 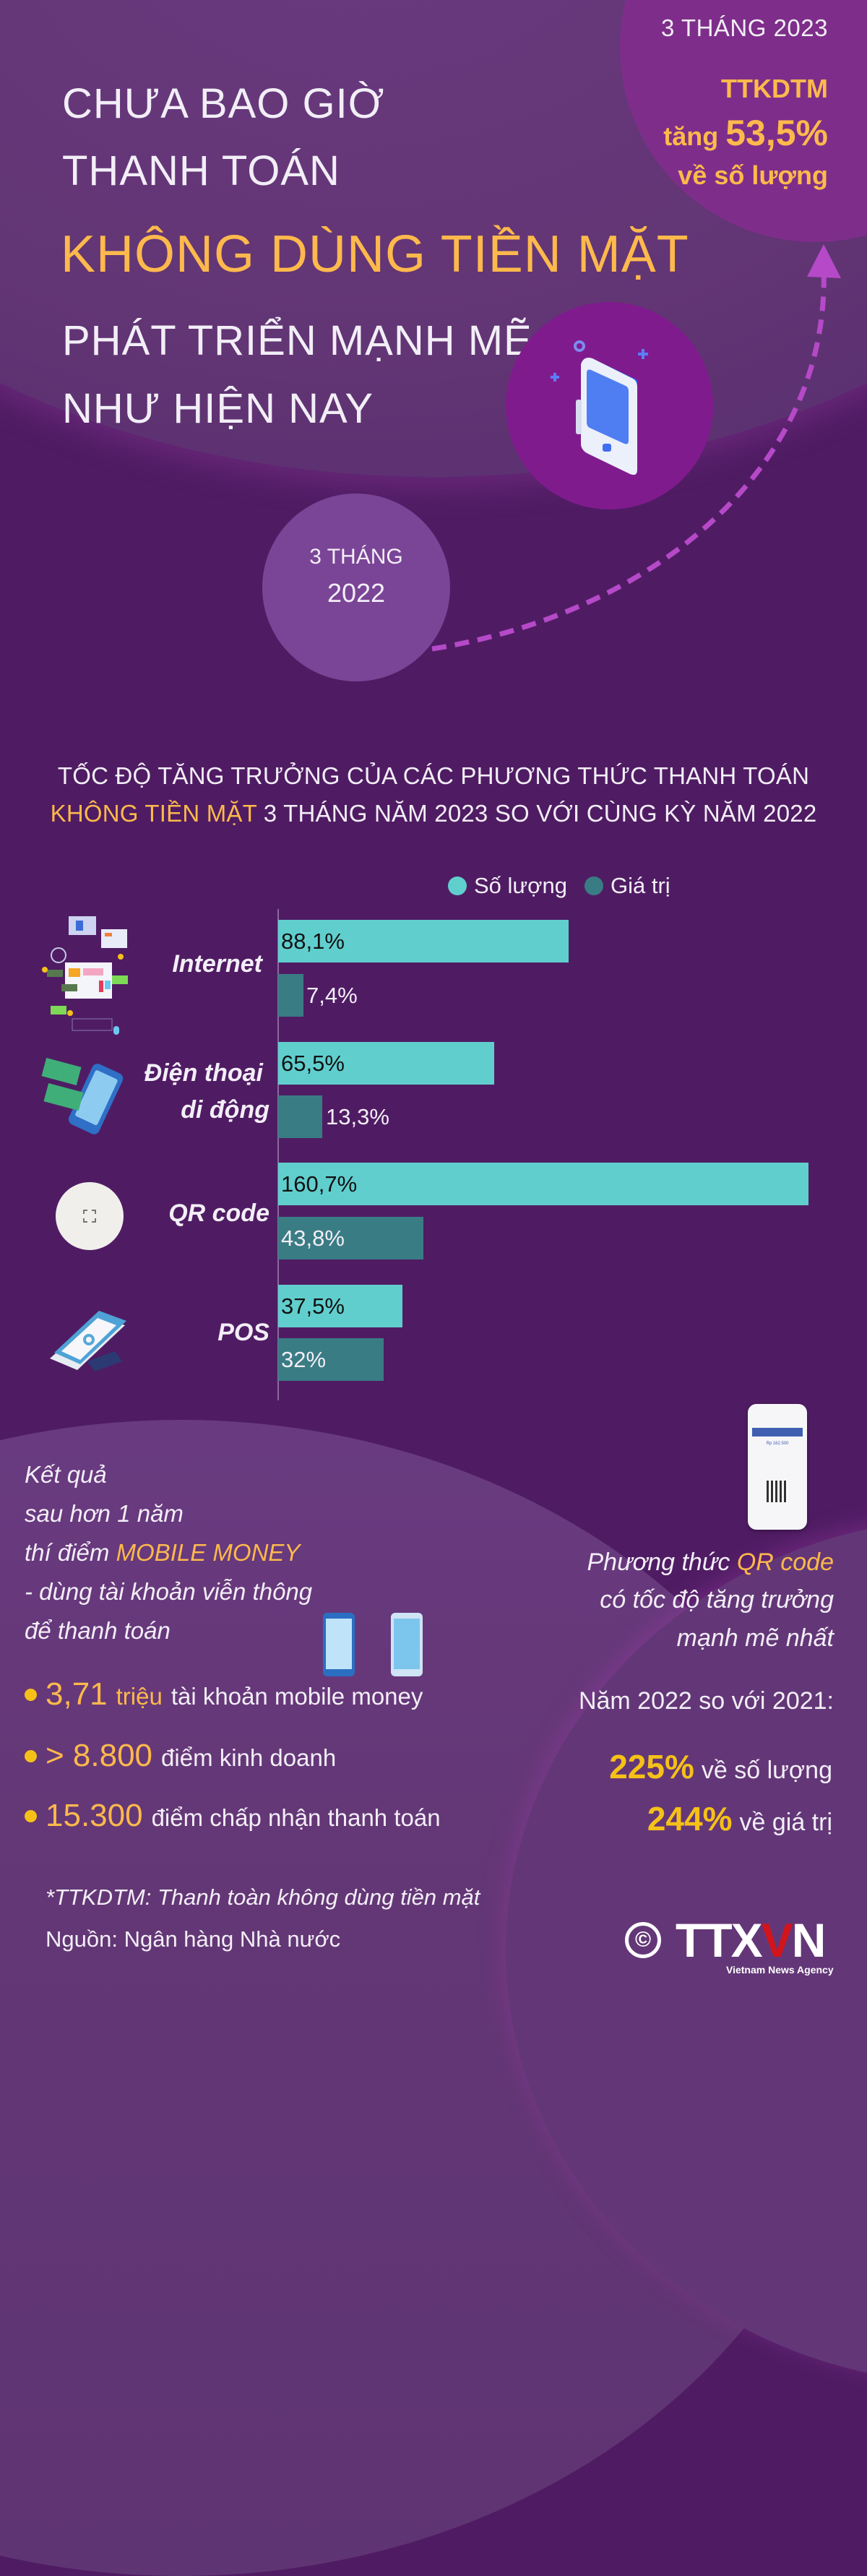 I want to click on mobile-money-stat-business-points: > 8.800 điểm kinh doanh, so click(x=180, y=1756).